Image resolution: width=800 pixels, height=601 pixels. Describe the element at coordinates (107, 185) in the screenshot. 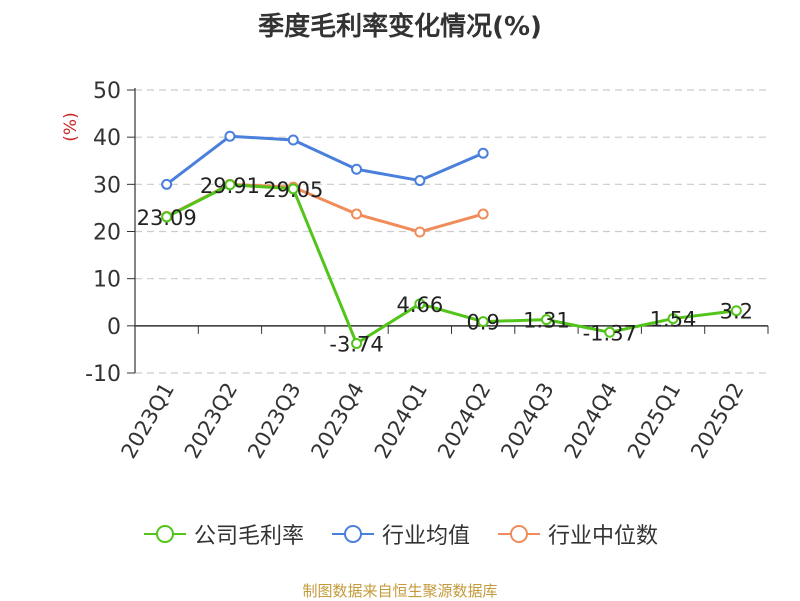

I see `y-tick-label: 30` at that location.